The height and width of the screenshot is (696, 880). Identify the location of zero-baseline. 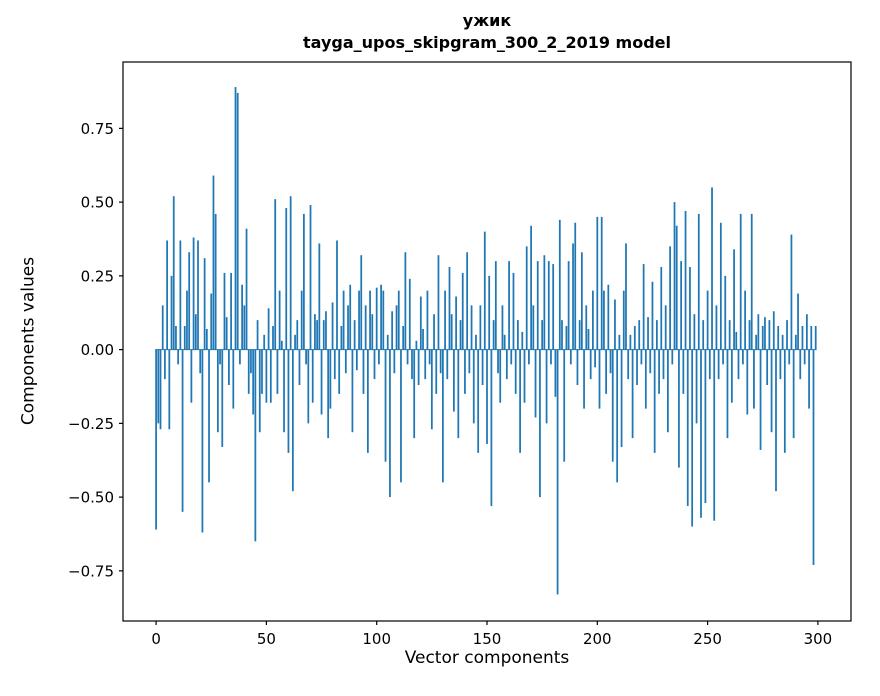
(486, 350).